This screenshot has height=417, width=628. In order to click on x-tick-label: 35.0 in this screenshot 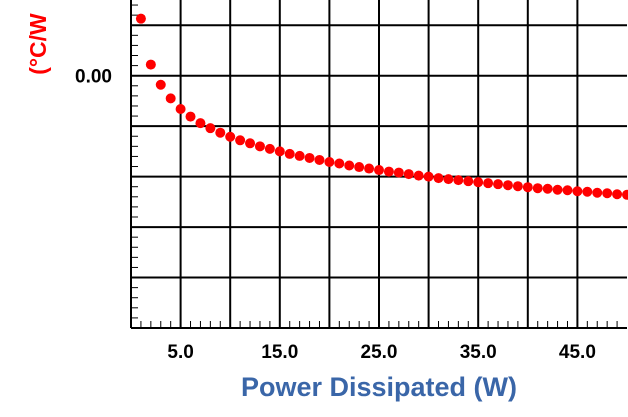, I will do `click(478, 352)`.